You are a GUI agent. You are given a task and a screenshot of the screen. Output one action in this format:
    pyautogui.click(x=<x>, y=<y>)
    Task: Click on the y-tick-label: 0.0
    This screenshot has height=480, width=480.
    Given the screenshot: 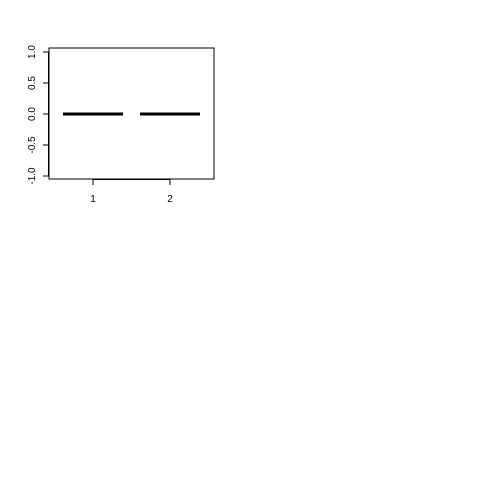 What is the action you would take?
    pyautogui.click(x=32, y=114)
    